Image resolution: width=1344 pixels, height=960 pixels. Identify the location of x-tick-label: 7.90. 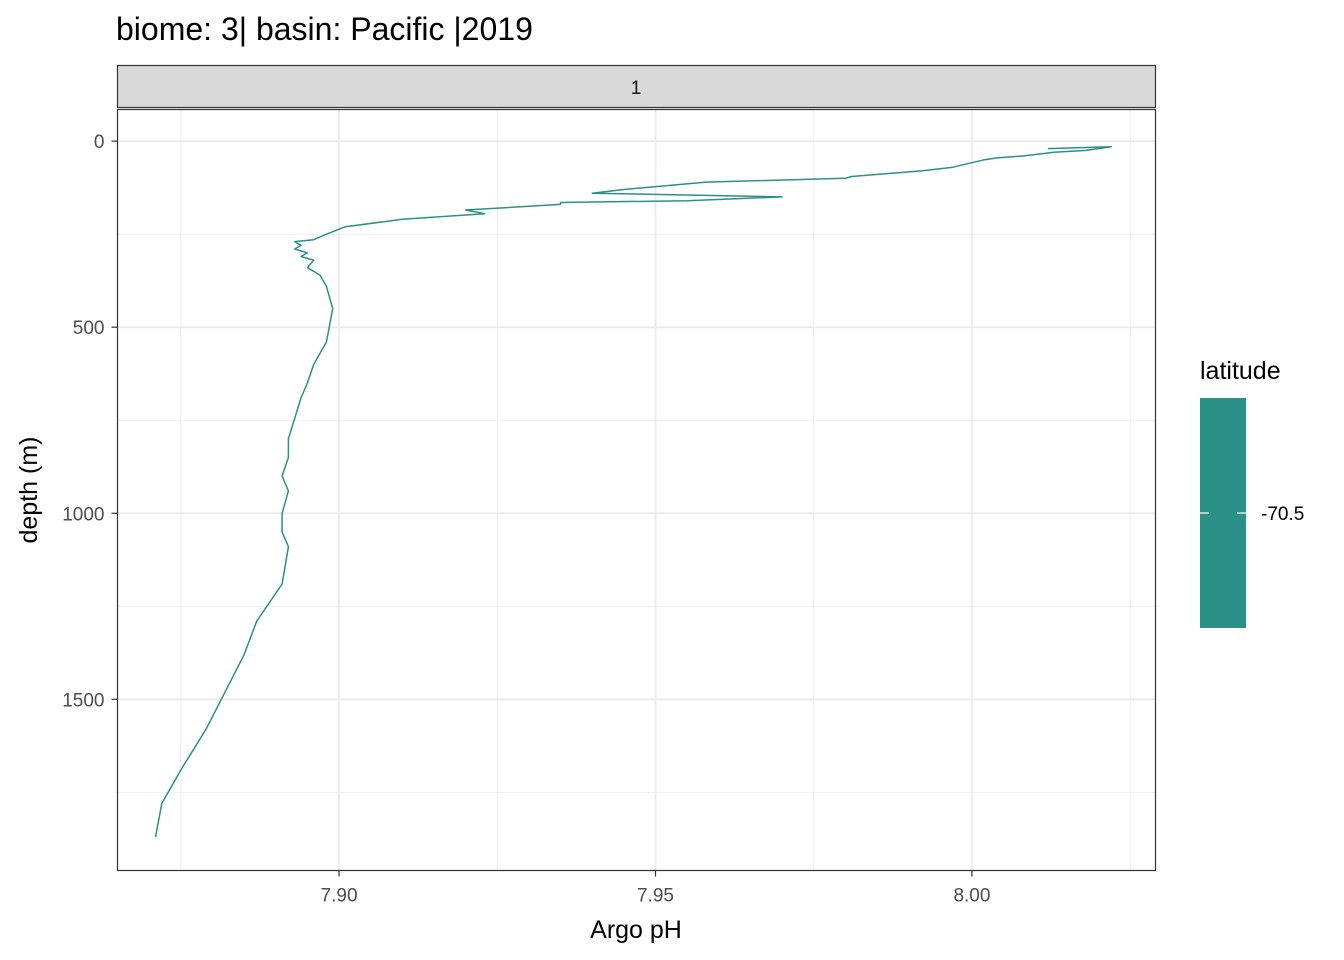
(339, 896).